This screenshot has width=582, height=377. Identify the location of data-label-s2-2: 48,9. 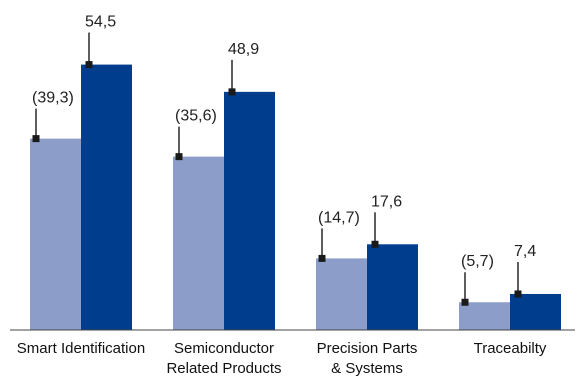
(243, 49).